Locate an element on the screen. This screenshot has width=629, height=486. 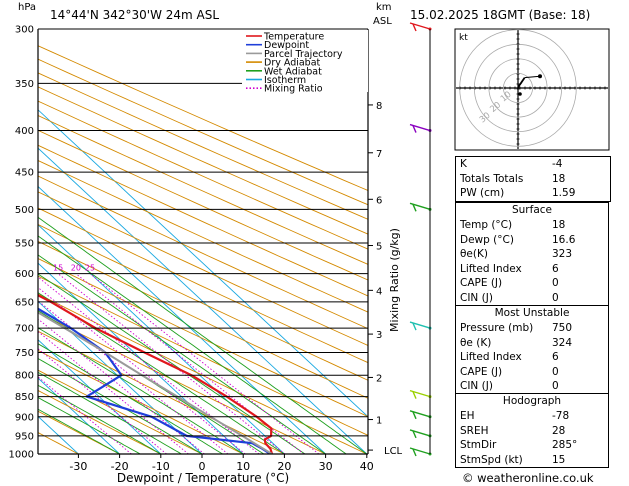
hodograph-param-key: SREH is located at coordinates (474, 430).